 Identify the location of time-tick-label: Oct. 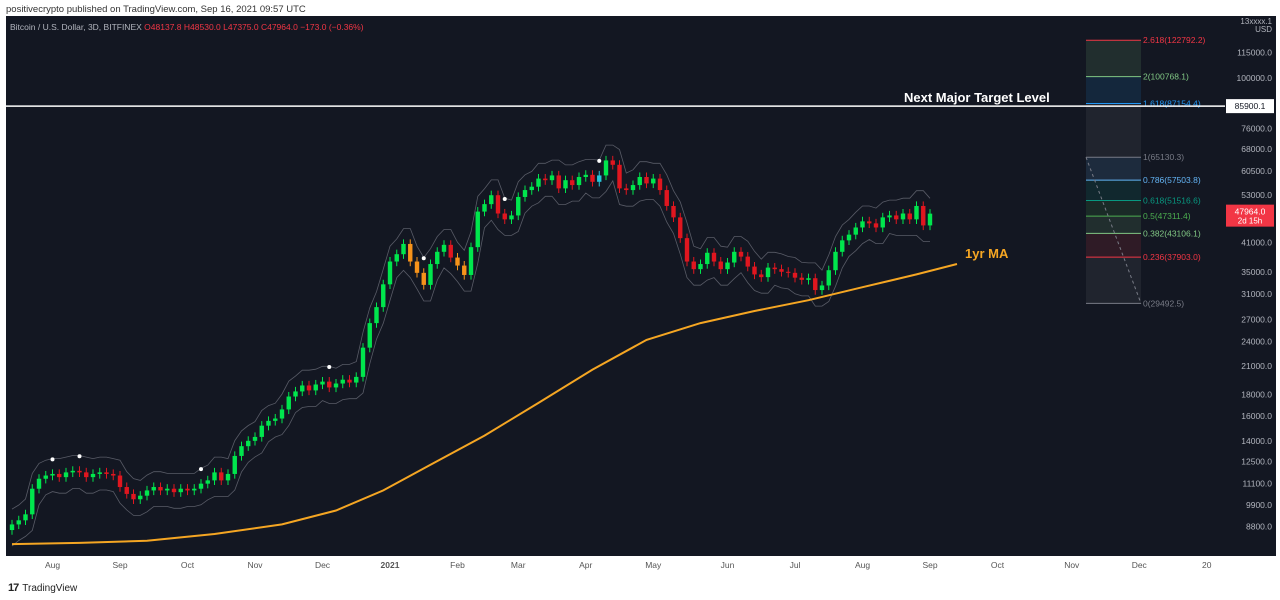
(188, 565).